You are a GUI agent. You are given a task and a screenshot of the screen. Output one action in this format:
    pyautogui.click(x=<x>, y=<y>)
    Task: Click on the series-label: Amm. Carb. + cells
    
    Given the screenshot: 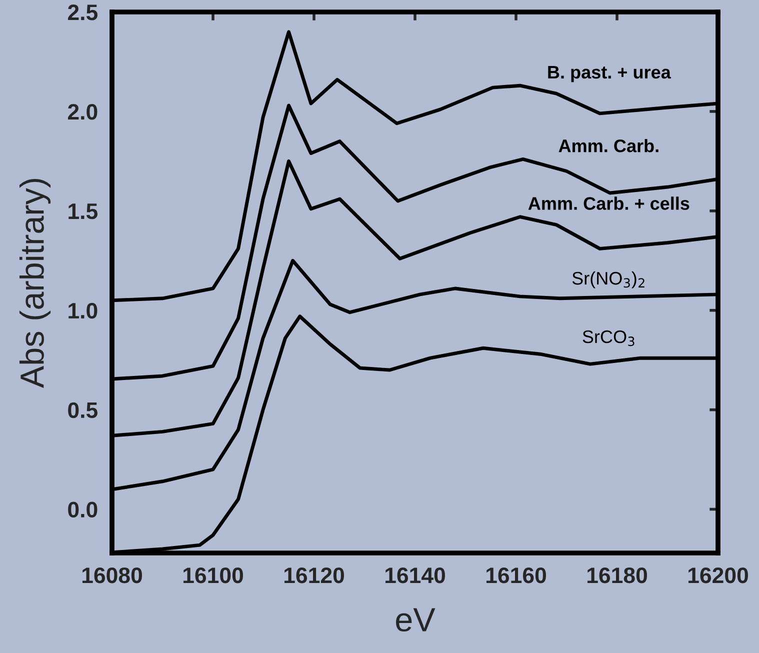 What is the action you would take?
    pyautogui.click(x=609, y=203)
    